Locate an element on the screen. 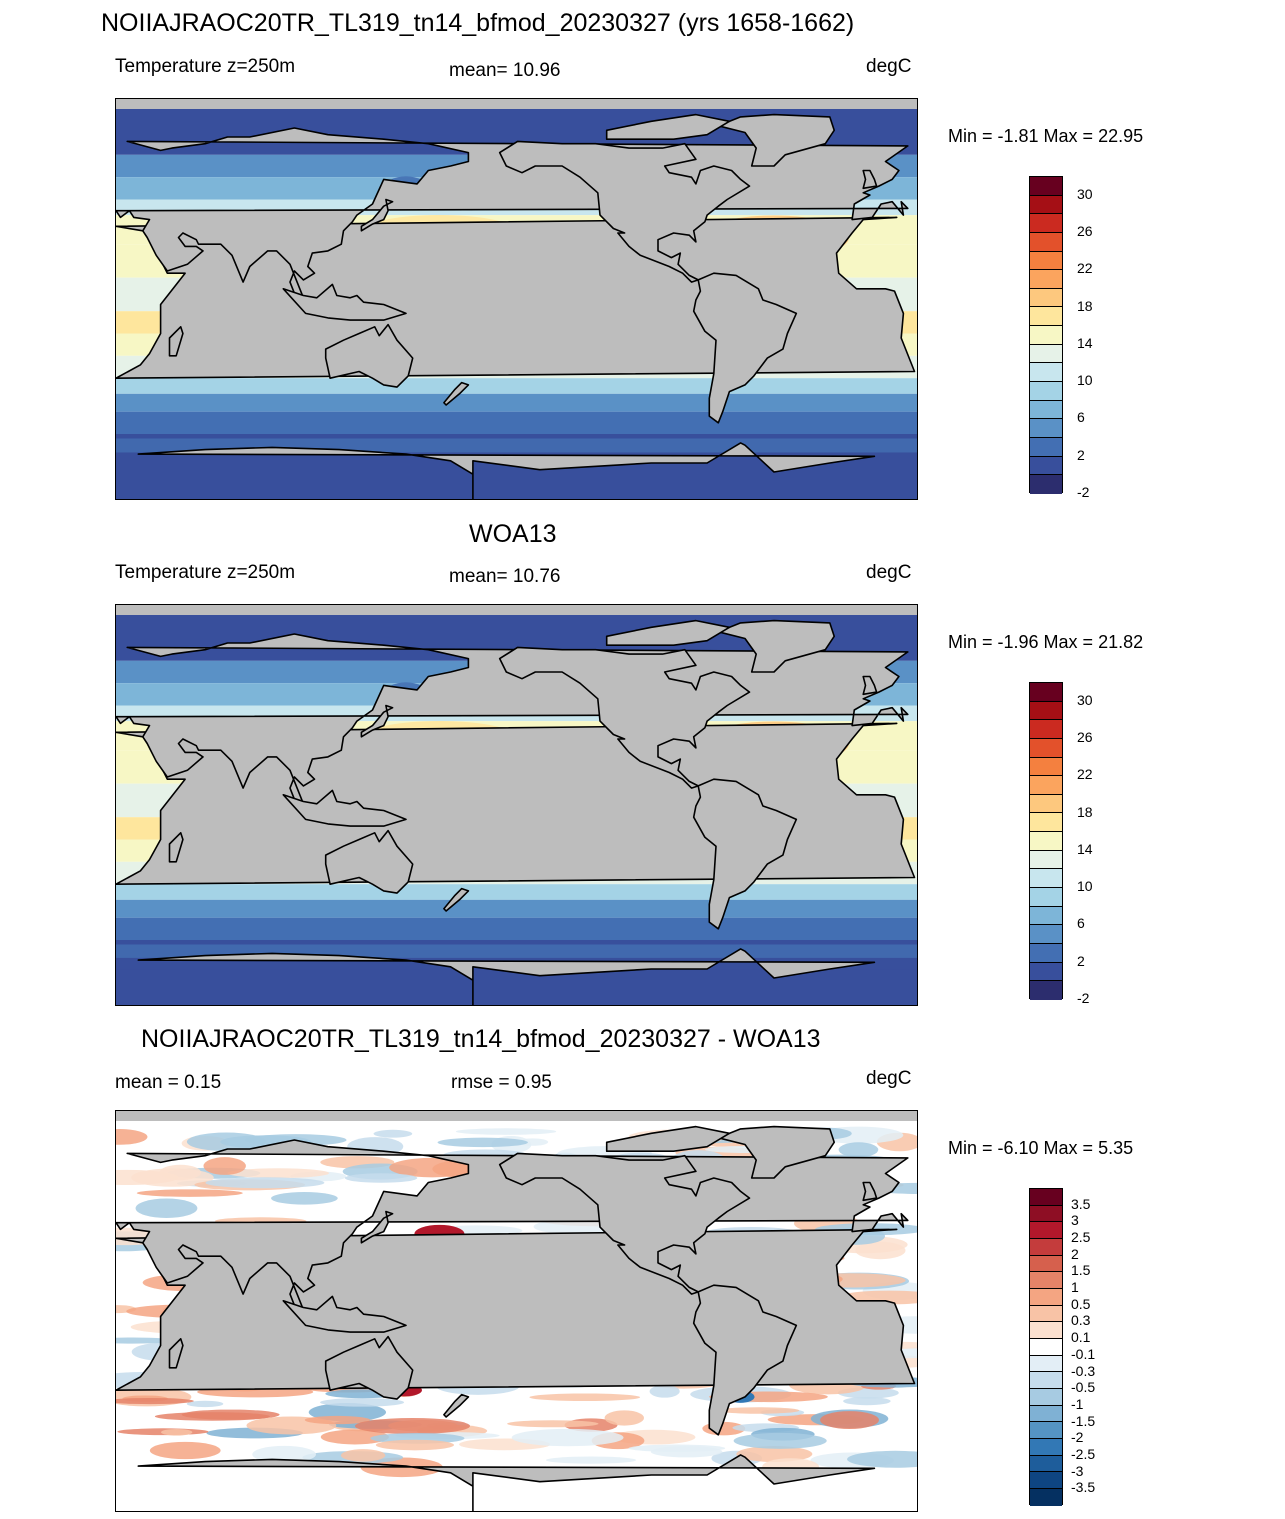 This screenshot has height=1519, width=1285. colorbar-tick-label: 3 is located at coordinates (1075, 1220).